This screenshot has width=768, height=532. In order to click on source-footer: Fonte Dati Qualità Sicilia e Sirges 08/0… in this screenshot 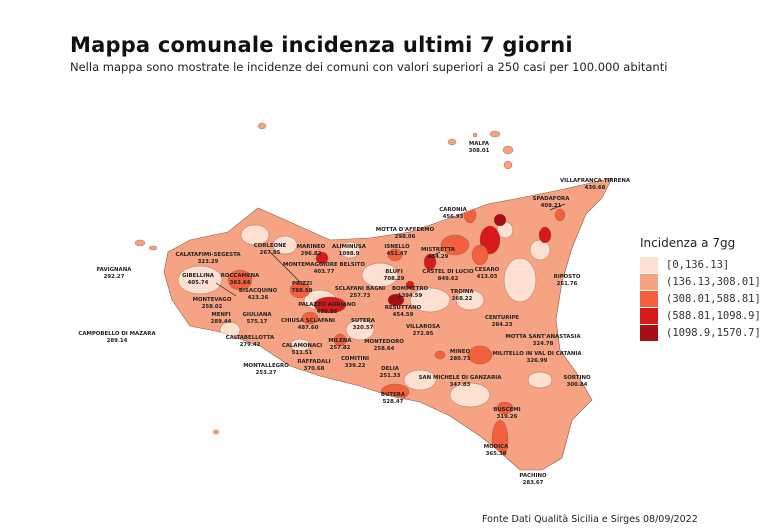, I will do `click(590, 519)`.